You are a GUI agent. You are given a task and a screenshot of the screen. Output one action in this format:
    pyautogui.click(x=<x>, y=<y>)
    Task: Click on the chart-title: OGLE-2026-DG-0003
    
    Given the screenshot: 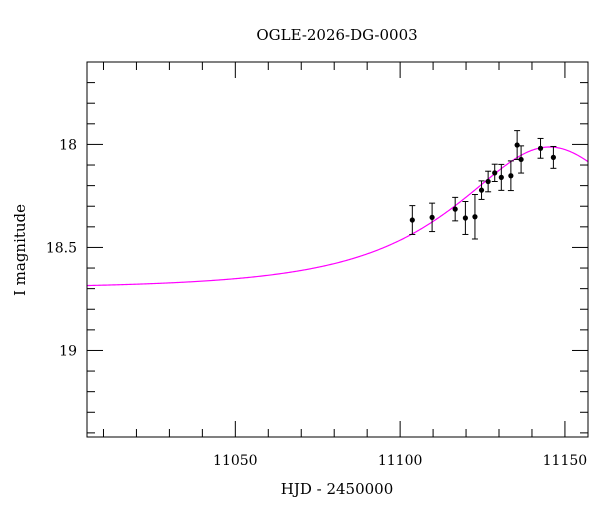 What is the action you would take?
    pyautogui.click(x=336, y=35)
    